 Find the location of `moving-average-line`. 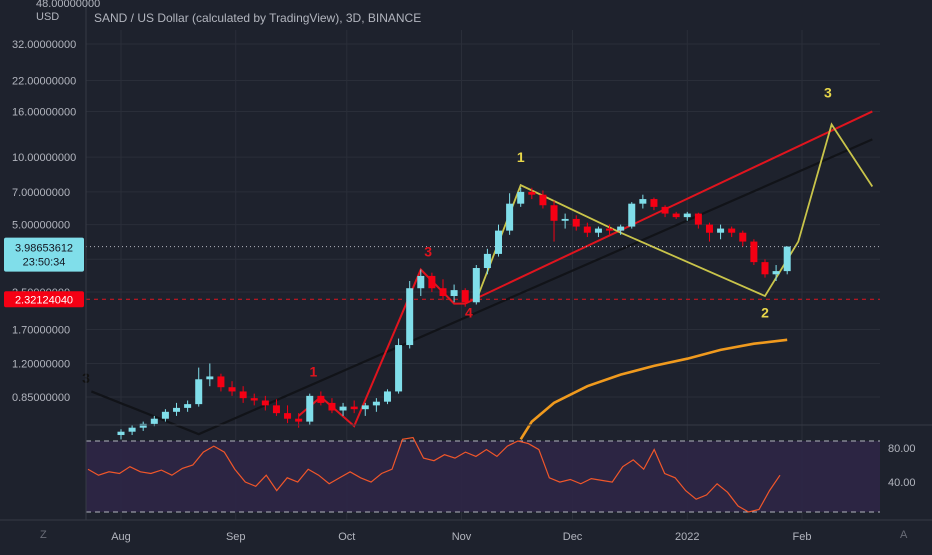

moving-average-line is located at coordinates (653, 389).